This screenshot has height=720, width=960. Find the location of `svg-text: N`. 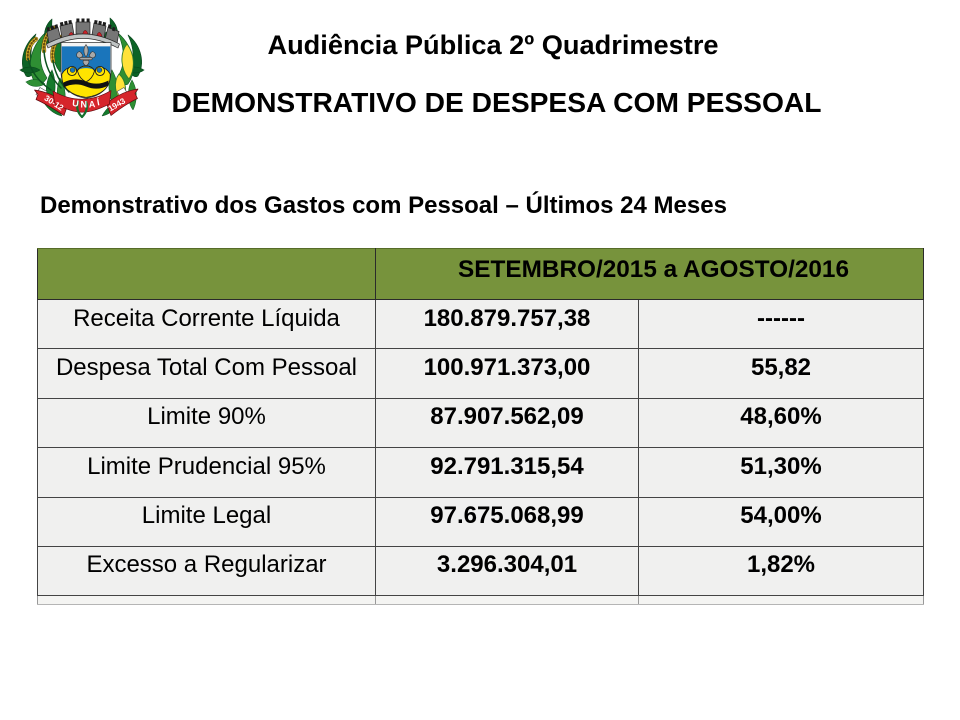

svg-text: N is located at coordinates (84, 105).